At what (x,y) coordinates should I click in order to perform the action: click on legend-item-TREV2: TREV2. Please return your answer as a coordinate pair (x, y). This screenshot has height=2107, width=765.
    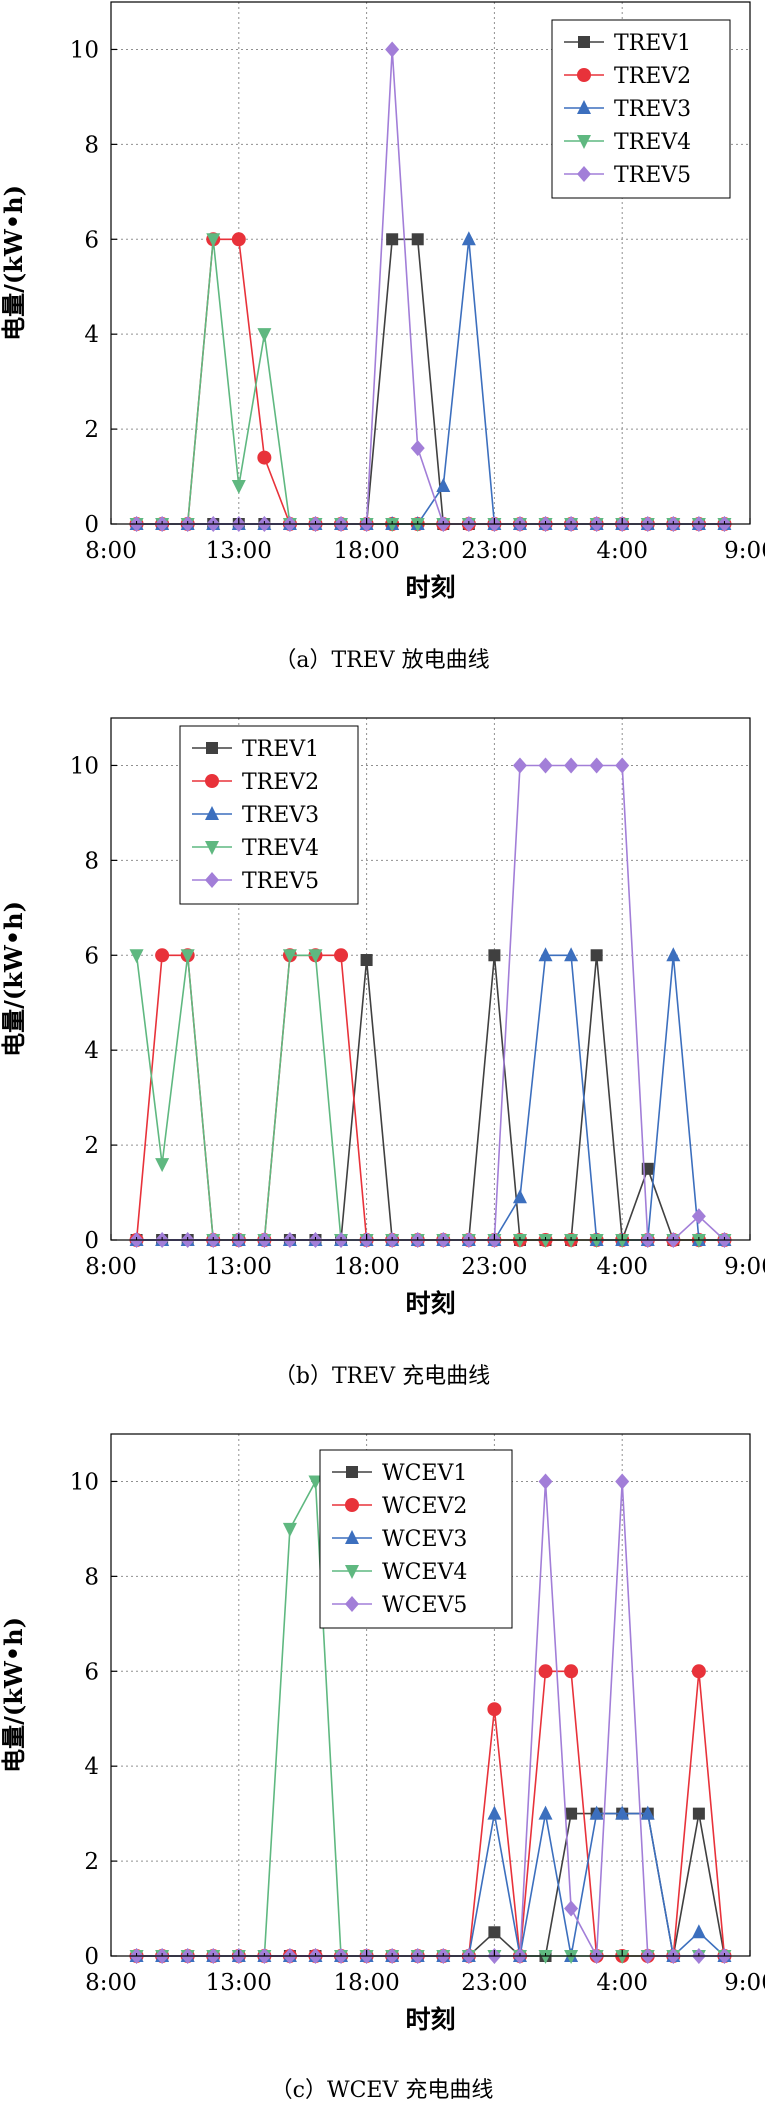
    Looking at the image, I should click on (627, 76).